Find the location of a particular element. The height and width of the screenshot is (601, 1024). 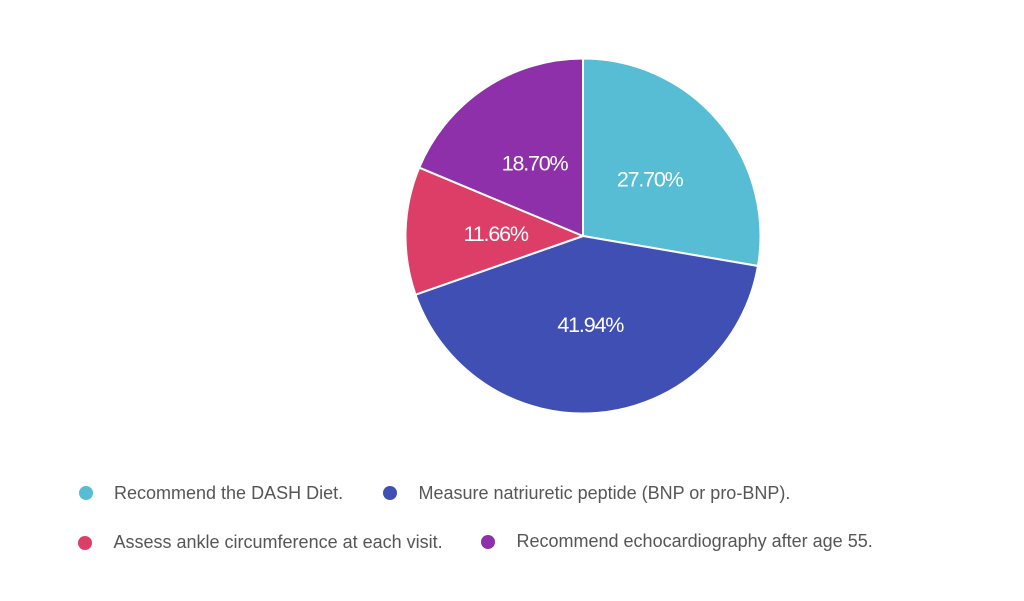

svg-text: 27.70% is located at coordinates (650, 180).